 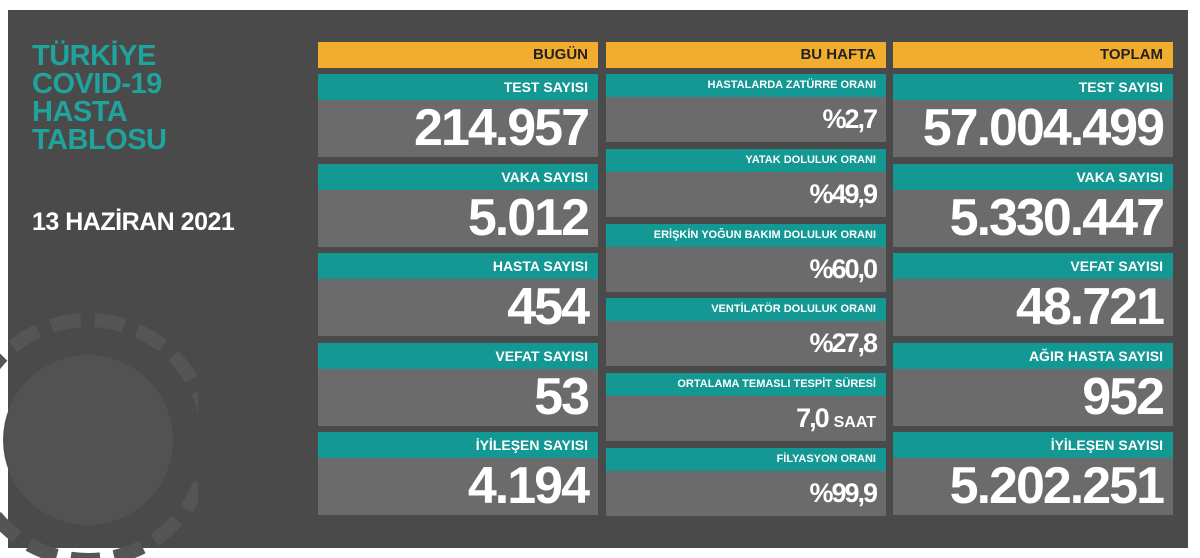 What do you see at coordinates (1090, 307) in the screenshot?
I see `value-text: 48.721` at bounding box center [1090, 307].